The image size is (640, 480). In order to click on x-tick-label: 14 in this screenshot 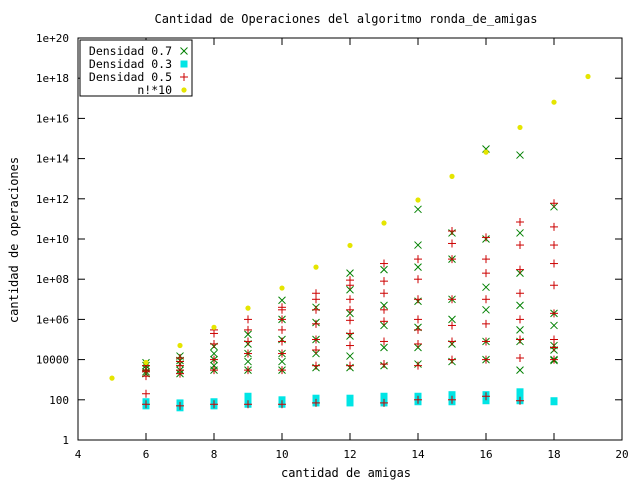, I will do `click(418, 454)`.